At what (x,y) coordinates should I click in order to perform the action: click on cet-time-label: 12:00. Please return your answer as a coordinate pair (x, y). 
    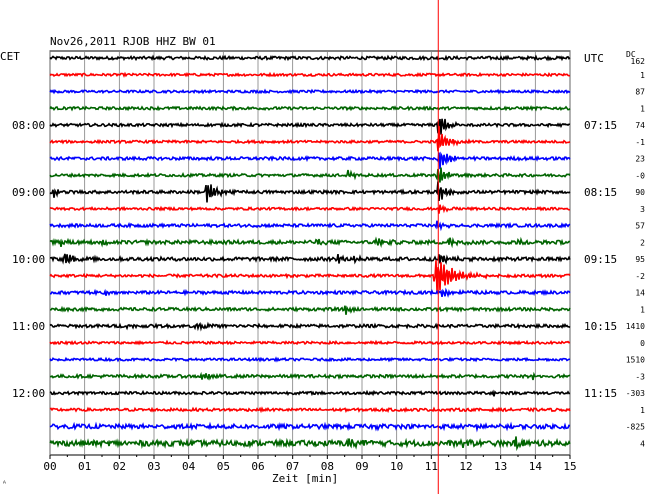
    Looking at the image, I should click on (28, 393).